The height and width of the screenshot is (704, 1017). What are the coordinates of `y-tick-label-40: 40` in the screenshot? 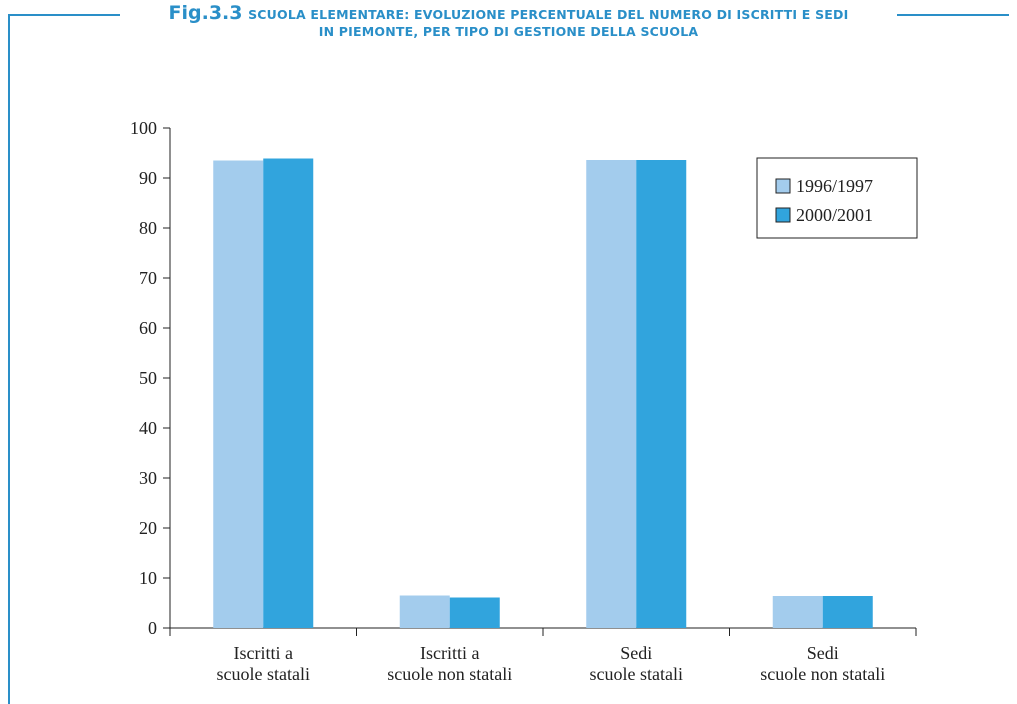 It's located at (148, 428).